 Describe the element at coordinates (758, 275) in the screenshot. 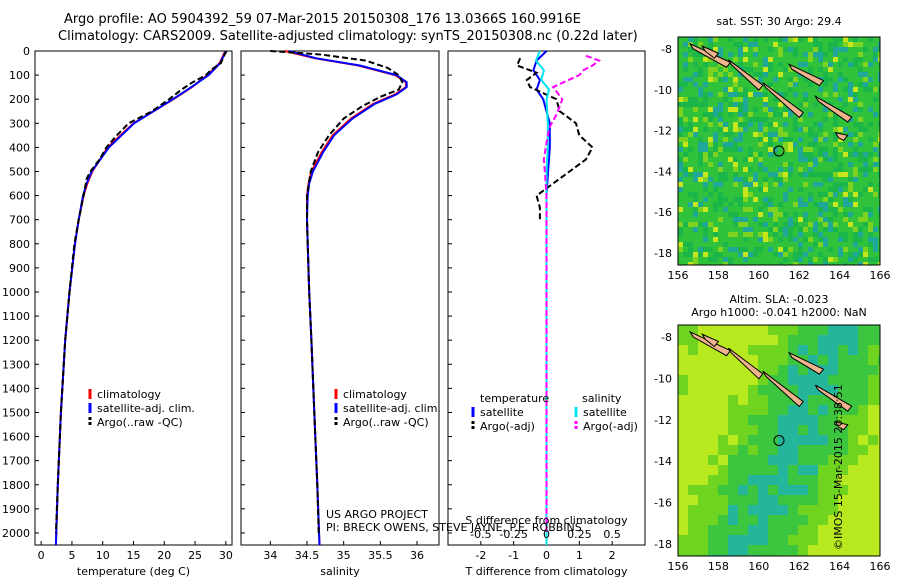

I see `map-x-tick-label: 160` at that location.